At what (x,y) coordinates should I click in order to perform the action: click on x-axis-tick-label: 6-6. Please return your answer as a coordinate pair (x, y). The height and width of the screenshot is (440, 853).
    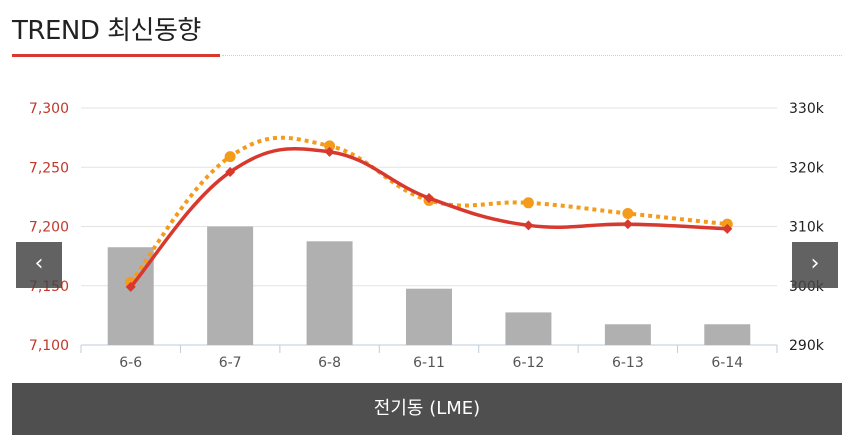
    Looking at the image, I should click on (130, 363).